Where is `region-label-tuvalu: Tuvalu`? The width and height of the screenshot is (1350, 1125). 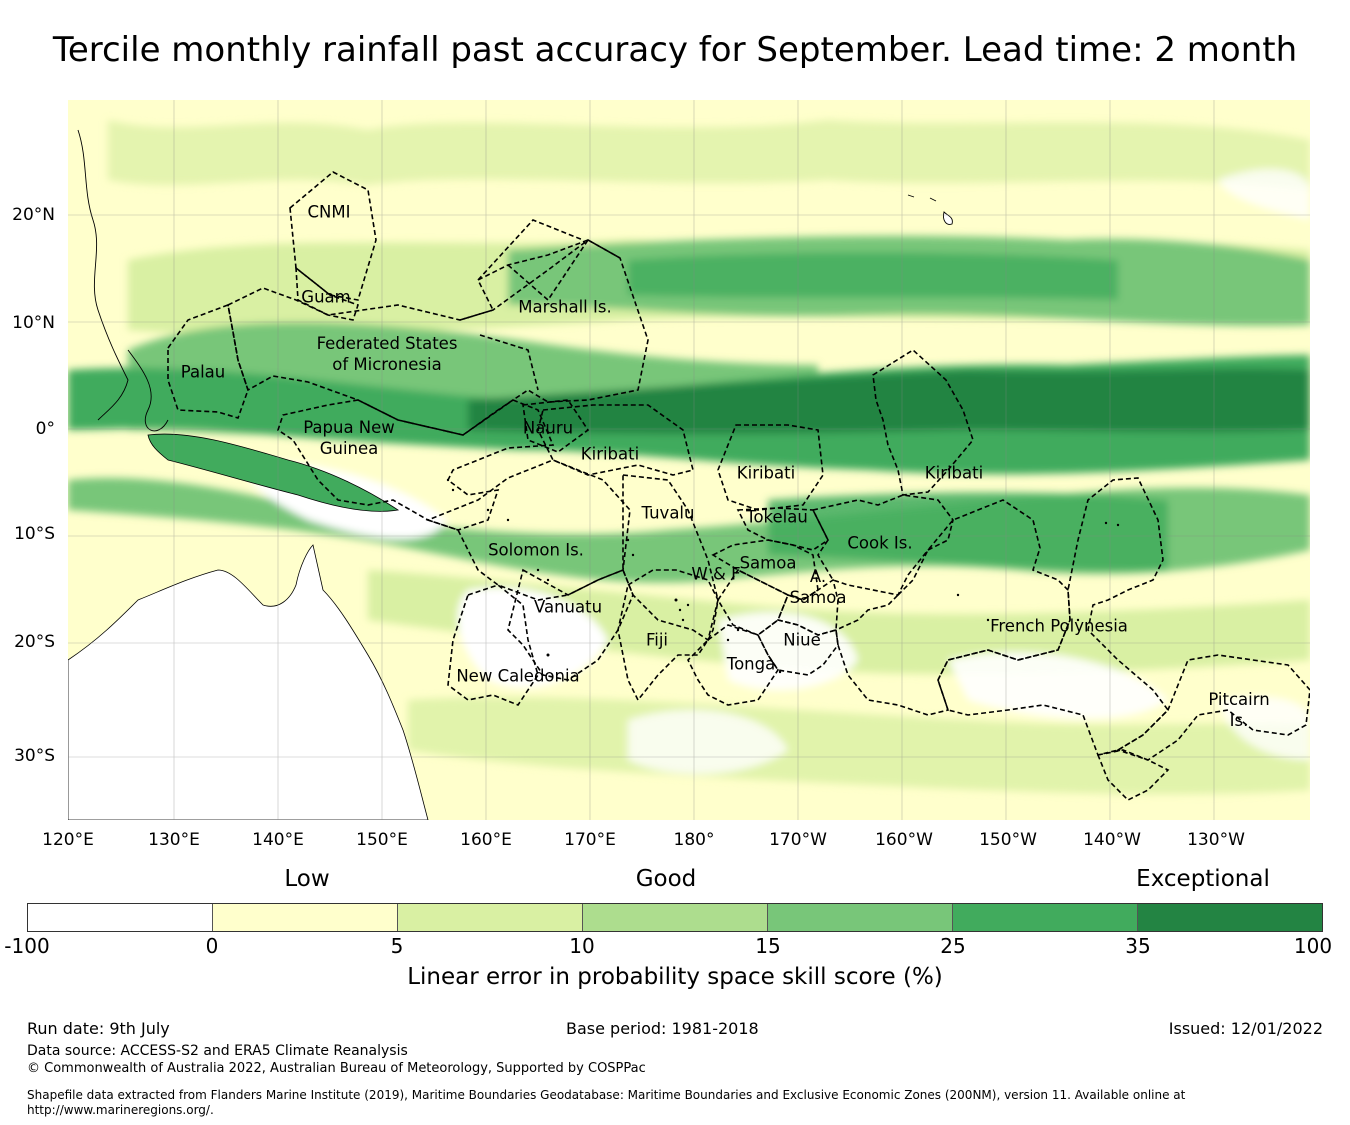
region-label-tuvalu: Tuvalu is located at coordinates (668, 513).